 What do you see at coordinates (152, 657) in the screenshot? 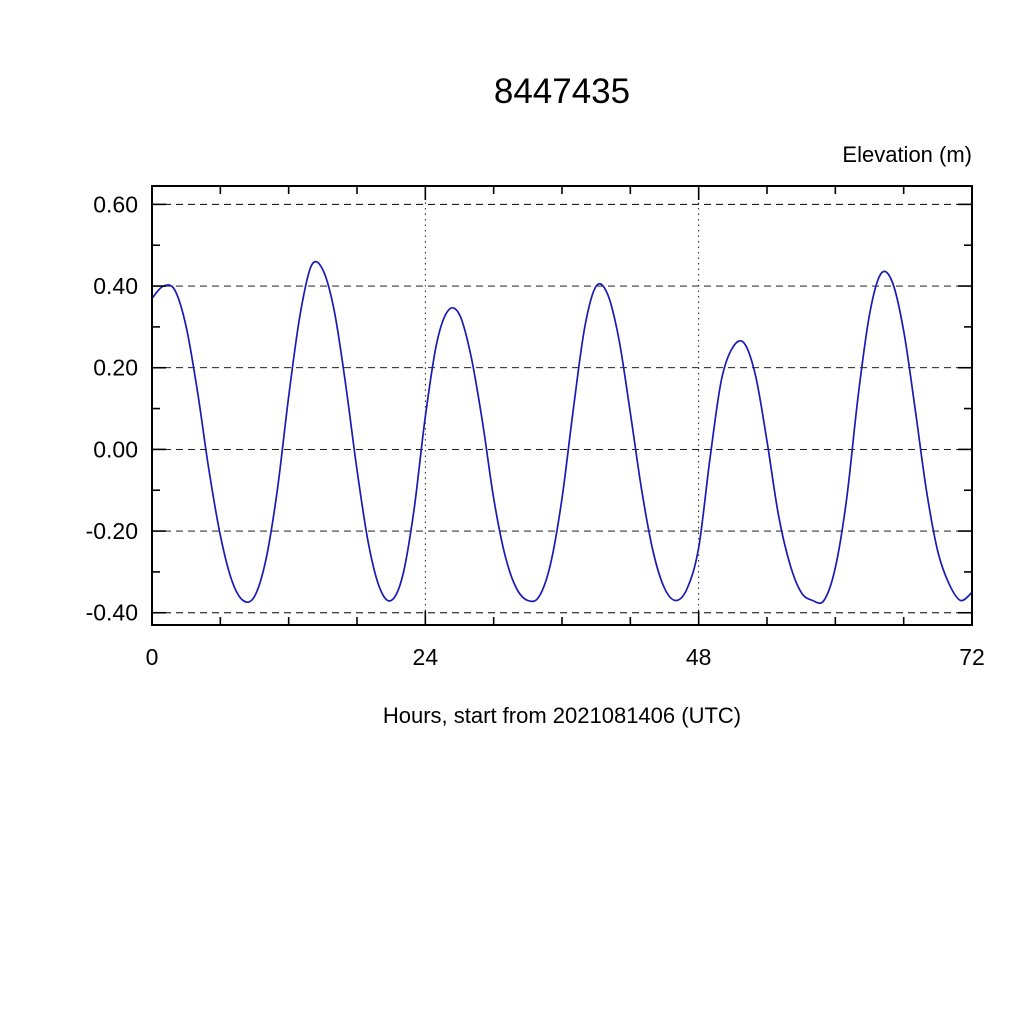
I see `svg-text: 0` at bounding box center [152, 657].